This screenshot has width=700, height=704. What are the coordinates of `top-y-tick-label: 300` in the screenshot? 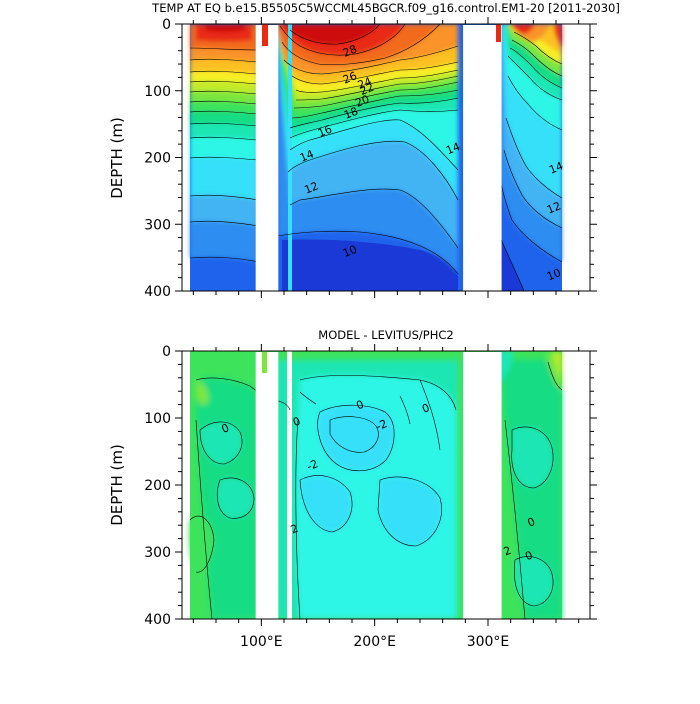 It's located at (157, 225).